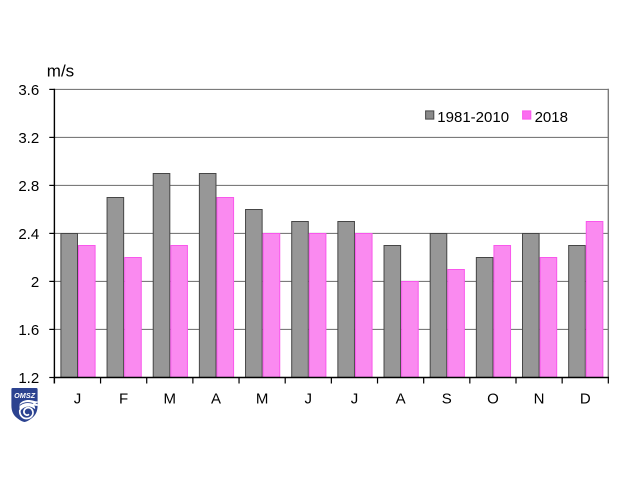 The width and height of the screenshot is (640, 480). What do you see at coordinates (60, 71) in the screenshot?
I see `svg-text: m/s` at bounding box center [60, 71].